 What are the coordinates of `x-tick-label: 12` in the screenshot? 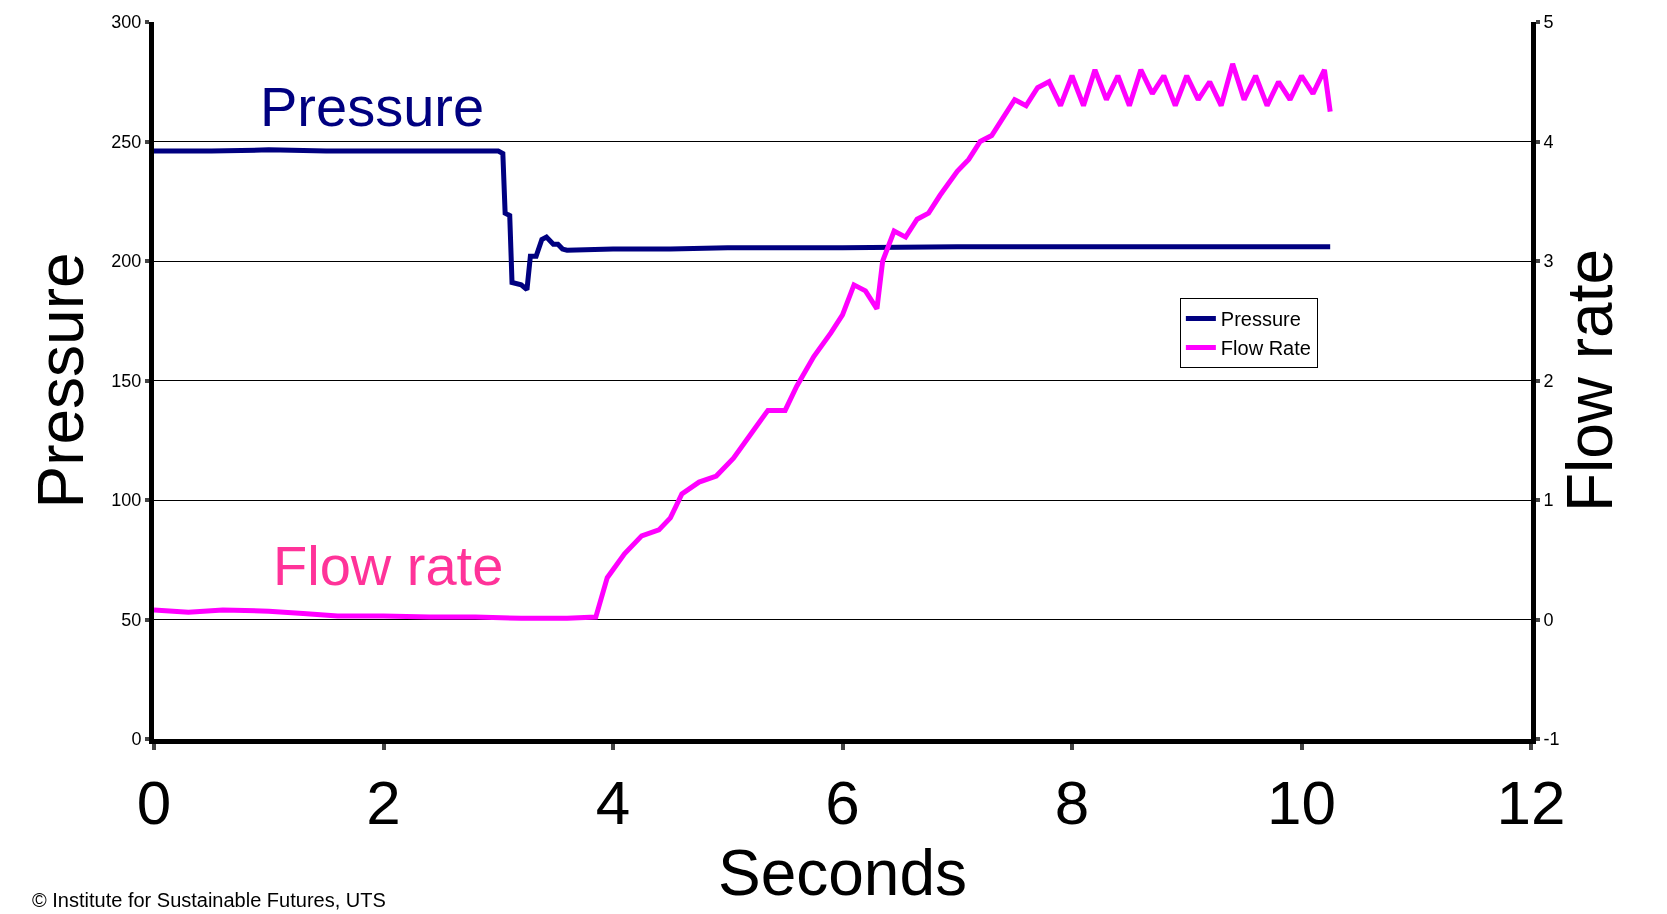 It's located at (1531, 803).